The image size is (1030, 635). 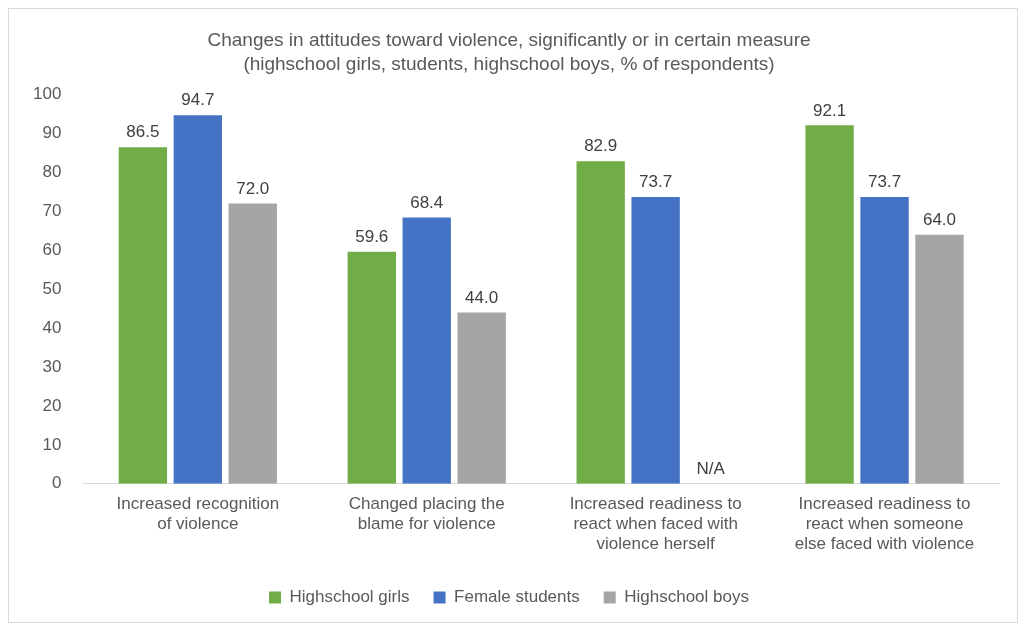 What do you see at coordinates (509, 64) in the screenshot?
I see `chart-subtitle: (highschool girls, students, highschool boys, % of respondents)` at bounding box center [509, 64].